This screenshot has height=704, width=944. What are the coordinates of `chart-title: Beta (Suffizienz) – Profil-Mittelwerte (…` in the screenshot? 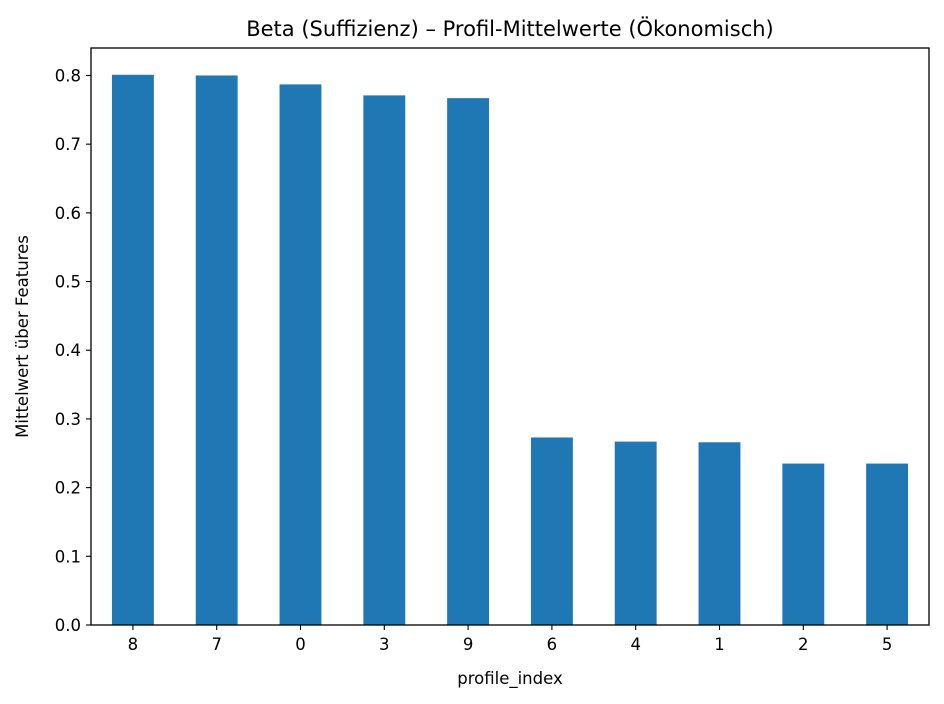 It's located at (510, 28).